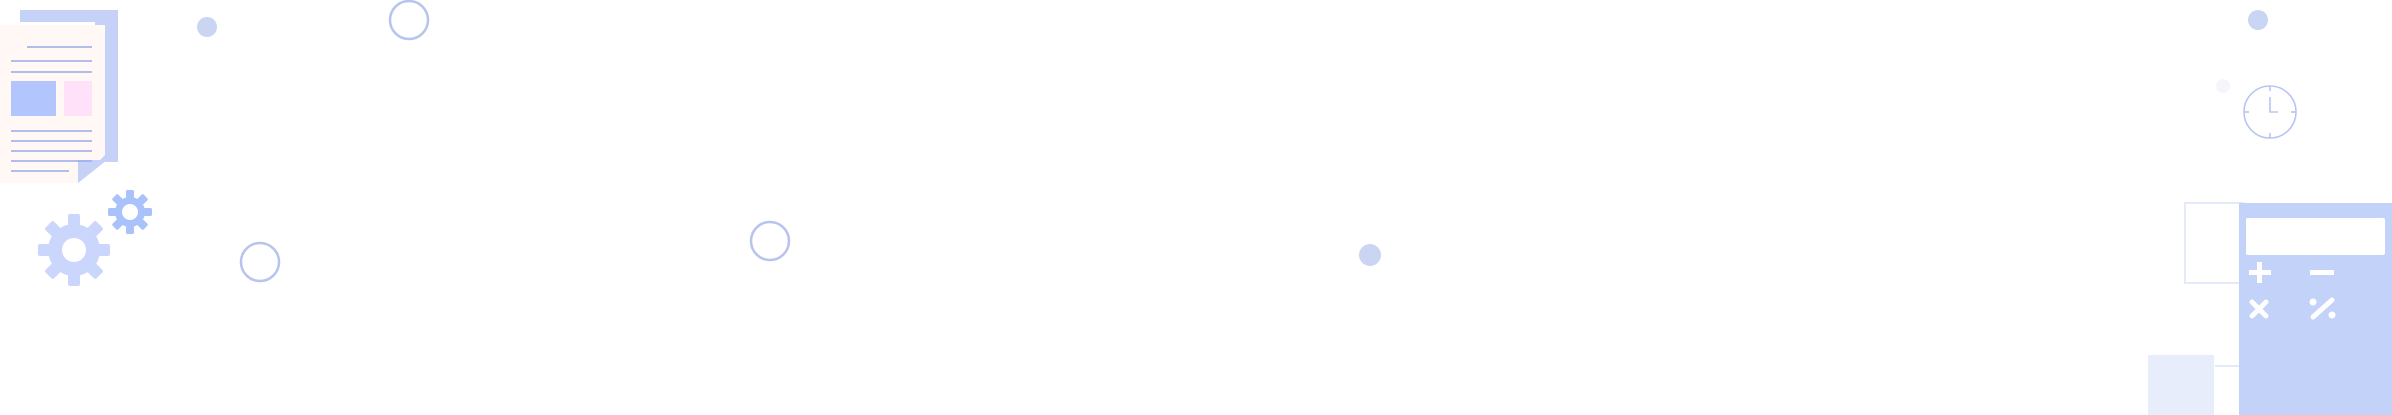 The height and width of the screenshot is (415, 2392). I want to click on document-text-lines, so click(51, 109).